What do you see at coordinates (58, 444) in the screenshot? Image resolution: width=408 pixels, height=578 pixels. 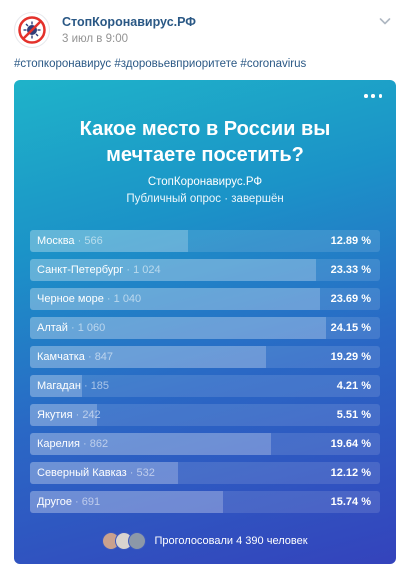 I see `poll-option-name: Карелия` at bounding box center [58, 444].